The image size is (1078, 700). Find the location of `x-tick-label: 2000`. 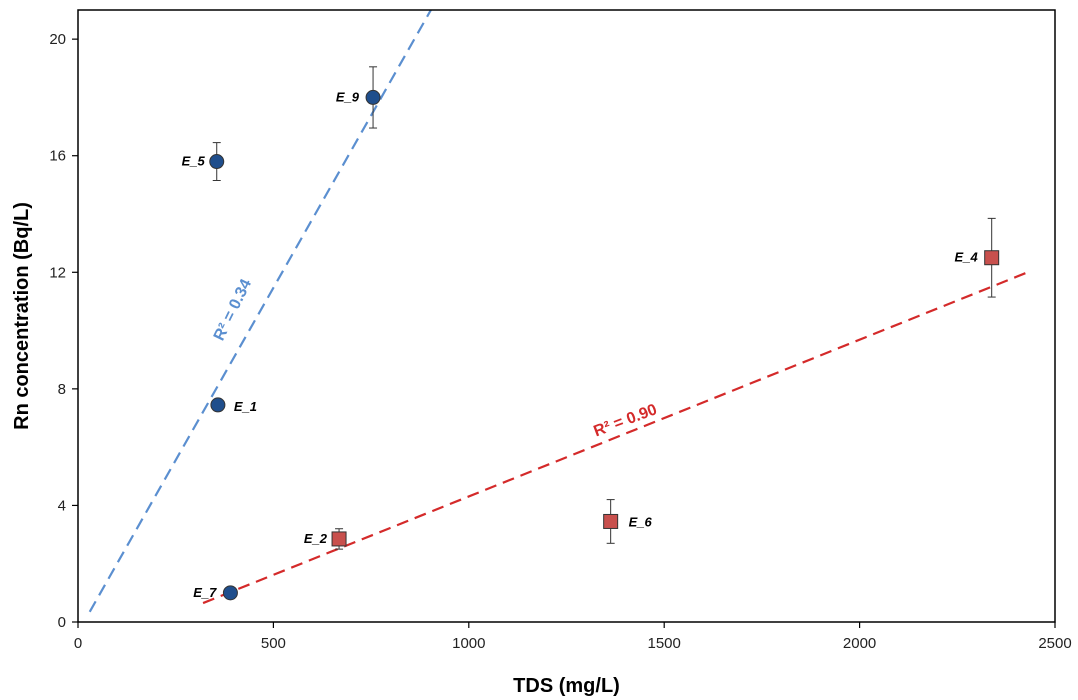

x-tick-label: 2000 is located at coordinates (859, 643).